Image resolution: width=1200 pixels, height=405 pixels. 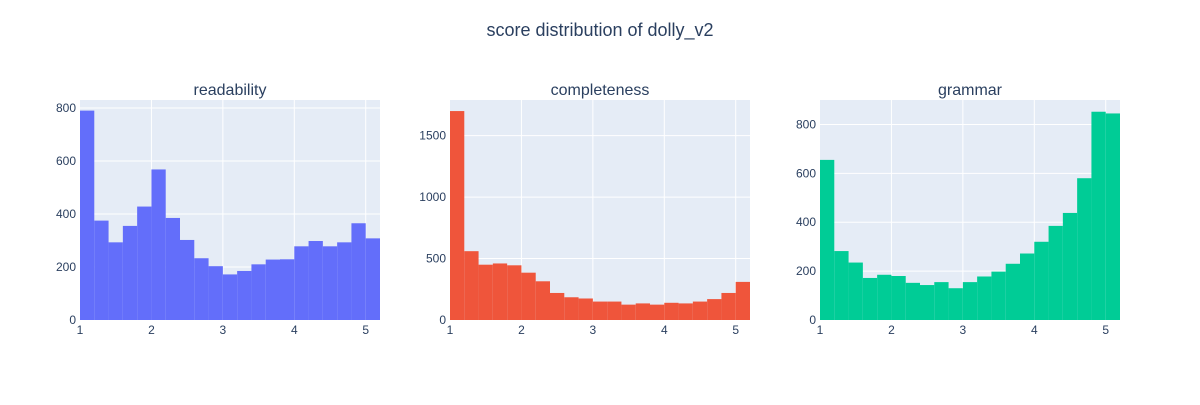 I want to click on subplot-title: grammar, so click(x=970, y=90).